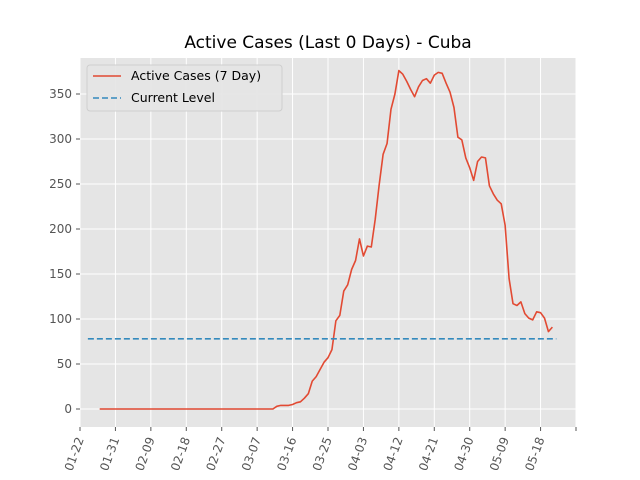 This screenshot has height=480, width=640. What do you see at coordinates (286, 454) in the screenshot?
I see `x-tick-label: 03-16` at bounding box center [286, 454].